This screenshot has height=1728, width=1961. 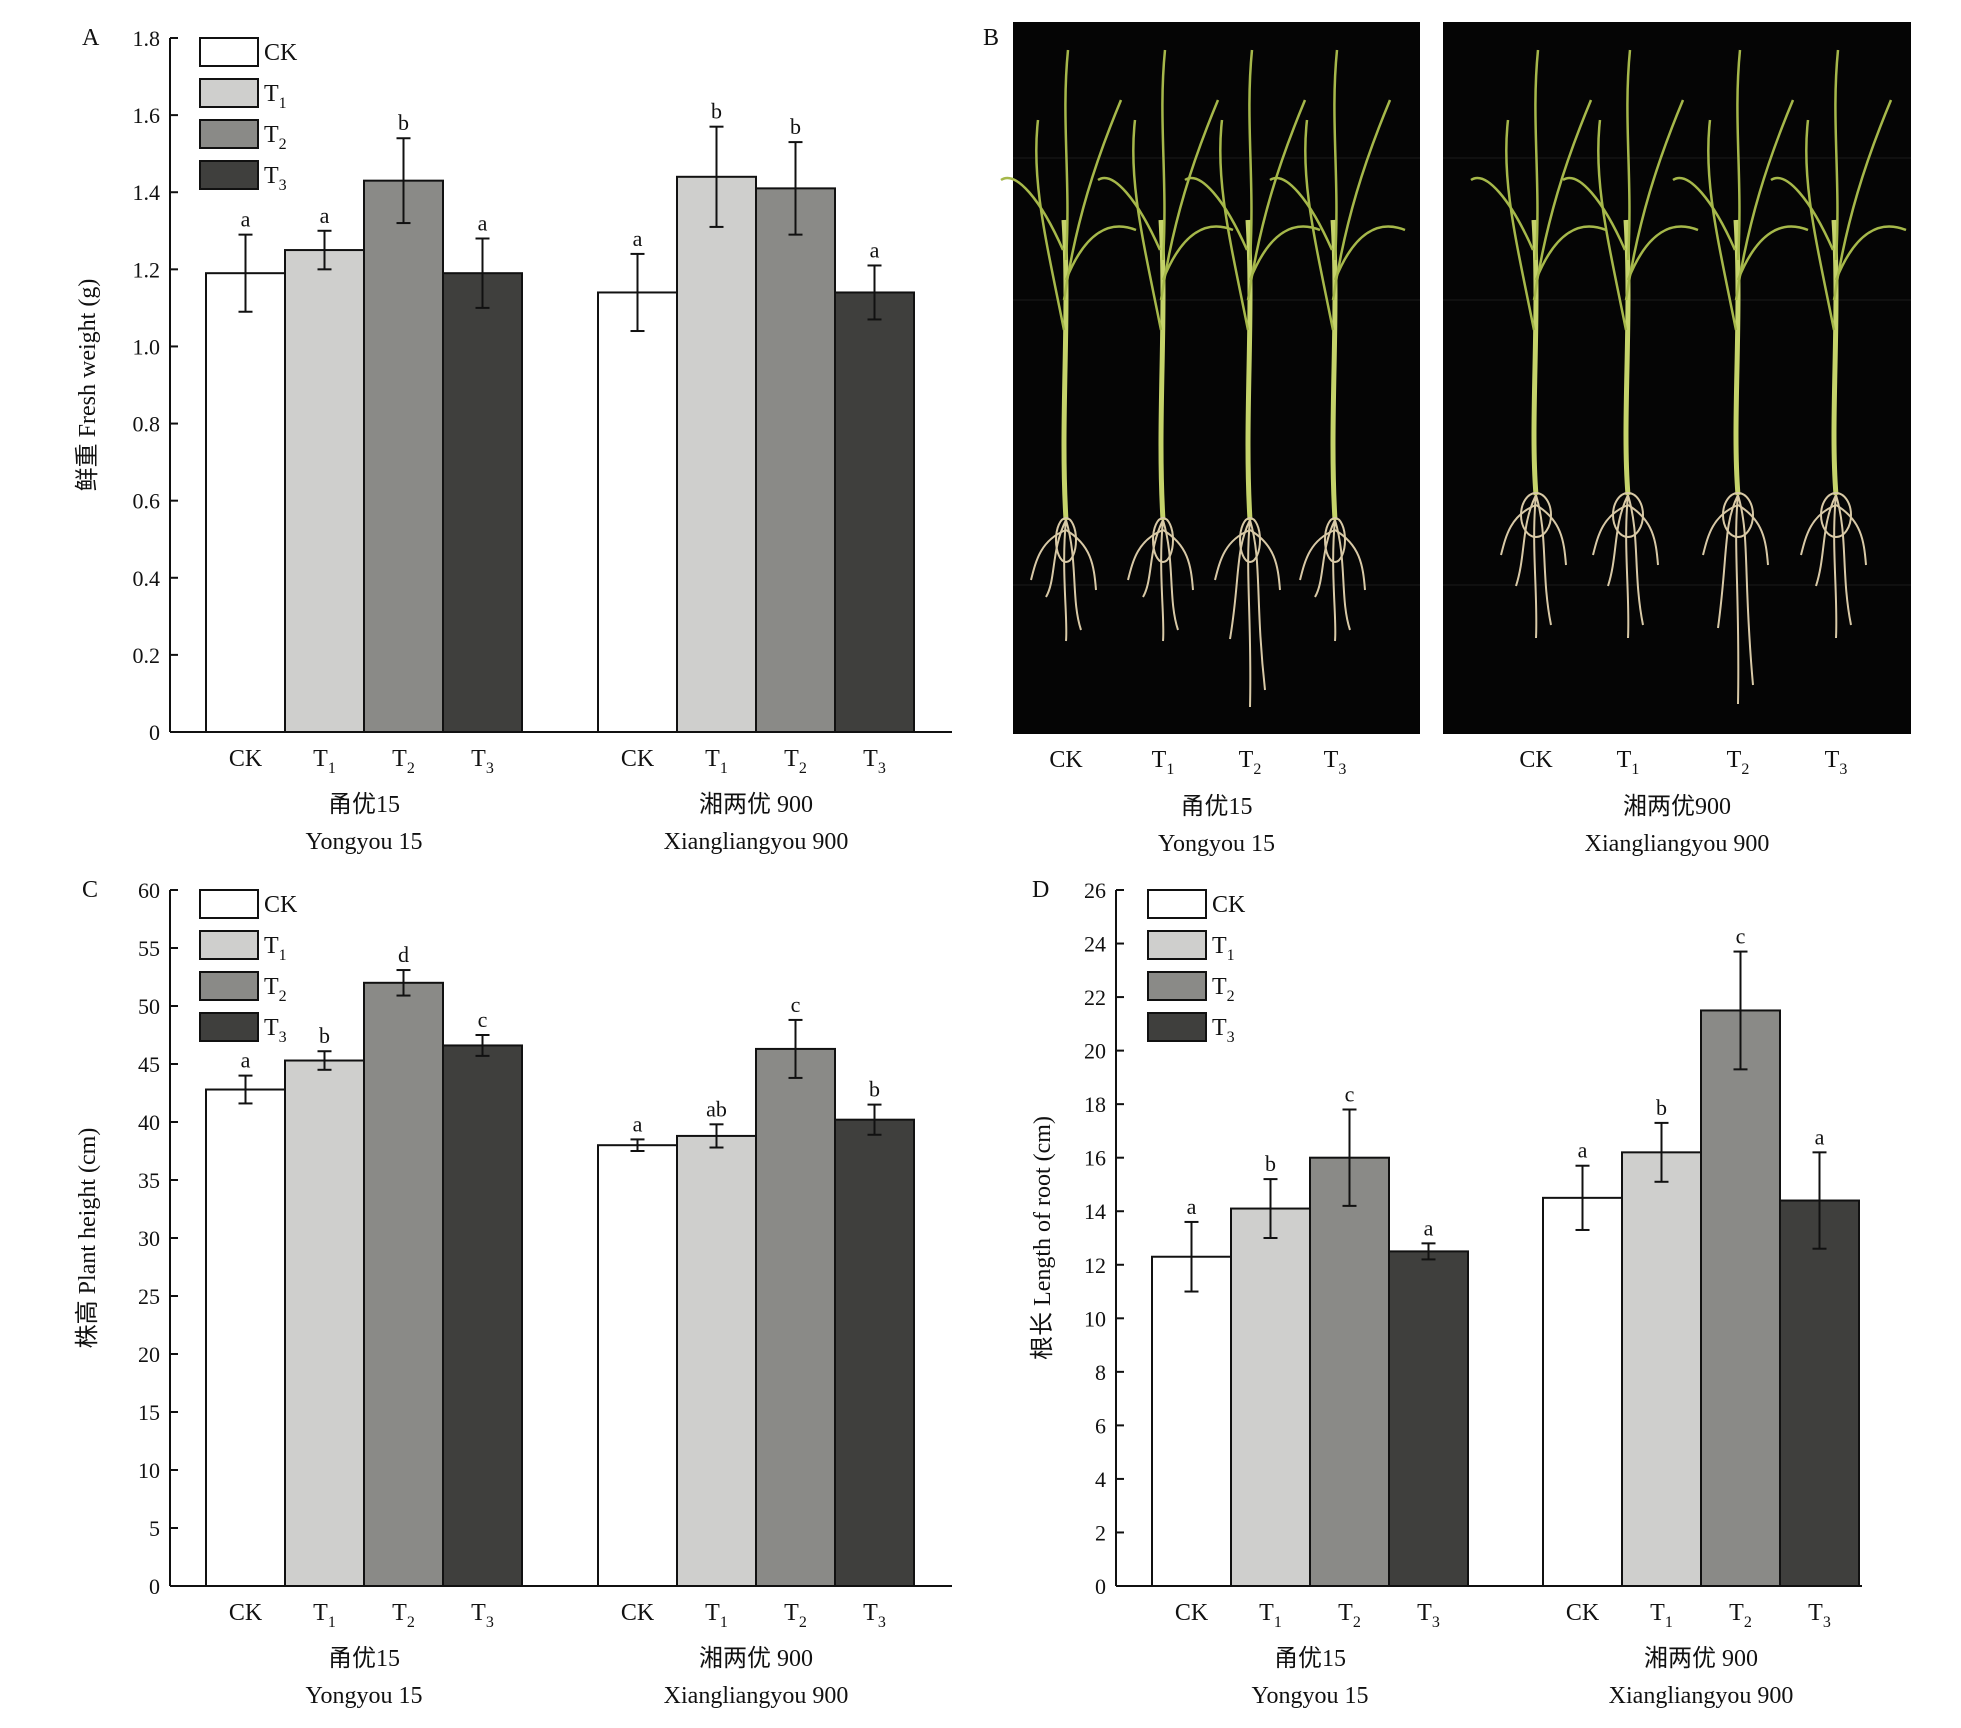 I want to click on y-tick-label: 0, so click(x=1100, y=1586).